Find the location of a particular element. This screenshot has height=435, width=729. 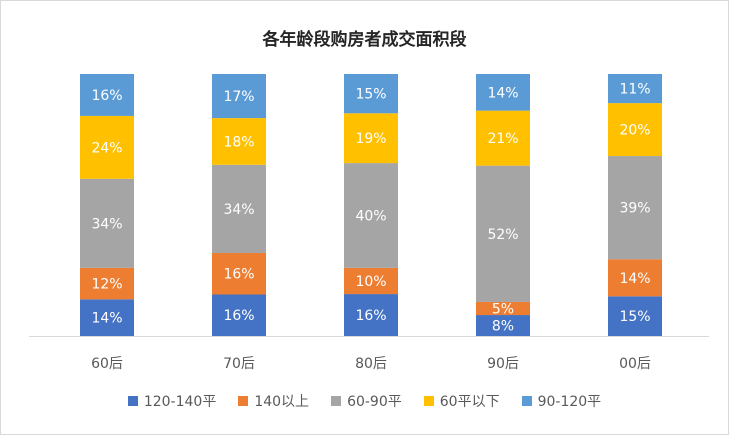

category-tick-label: 00后 is located at coordinates (635, 364).